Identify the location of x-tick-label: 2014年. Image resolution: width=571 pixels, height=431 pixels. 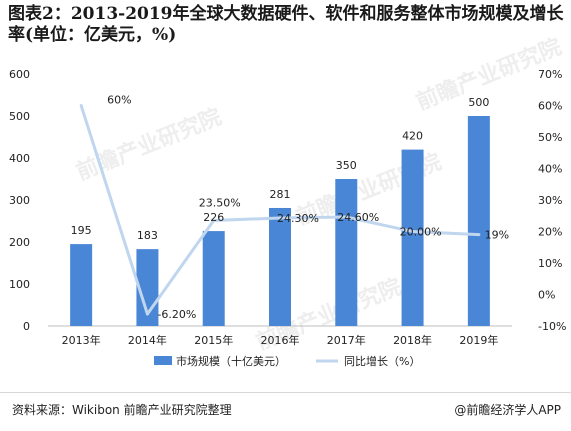
(147, 340).